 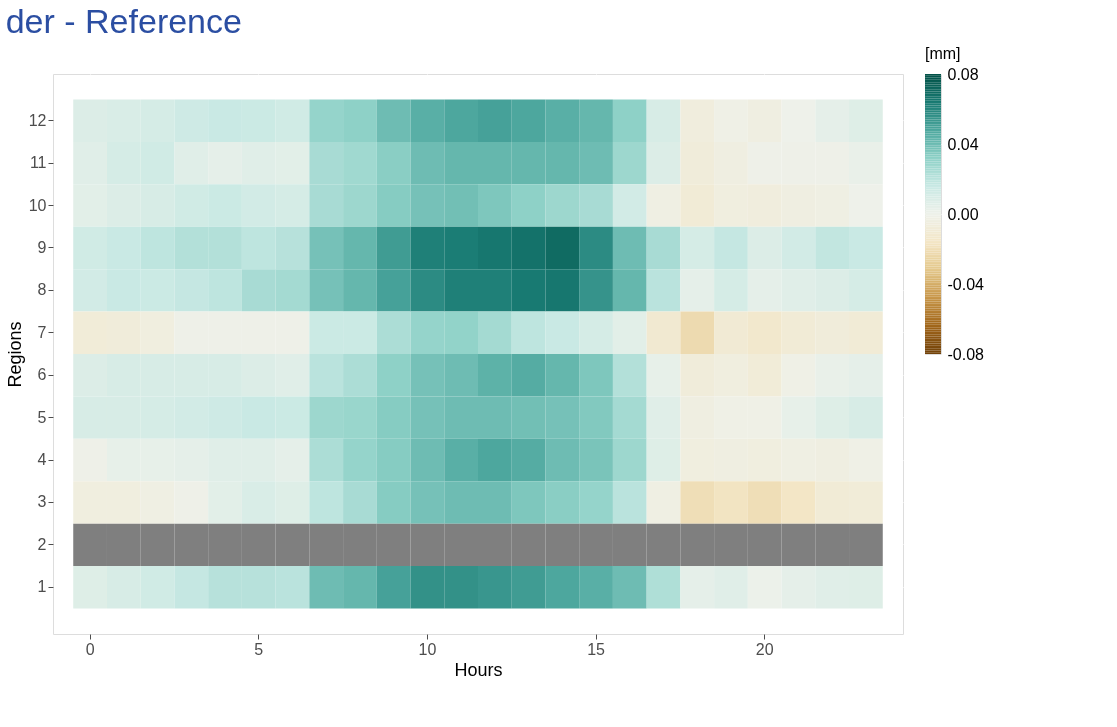 I want to click on color-bar-label: 0.00, so click(x=963, y=214).